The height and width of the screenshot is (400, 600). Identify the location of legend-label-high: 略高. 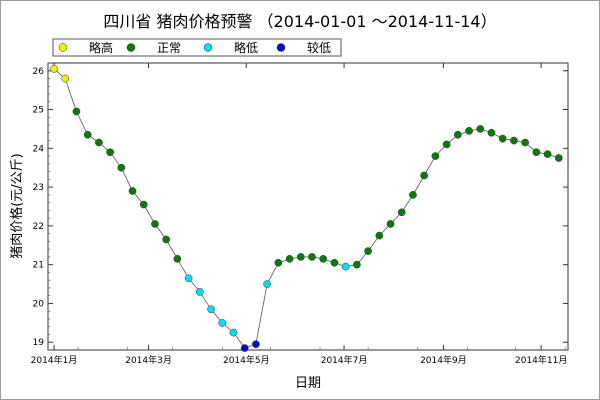
(101, 47).